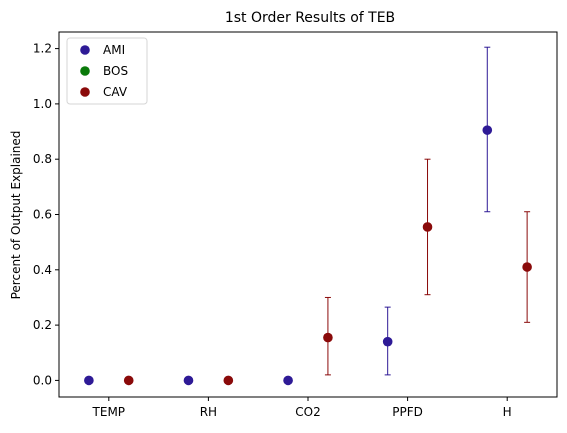 The image size is (567, 433). Describe the element at coordinates (109, 412) in the screenshot. I see `x-tick-label: TEMP` at that location.